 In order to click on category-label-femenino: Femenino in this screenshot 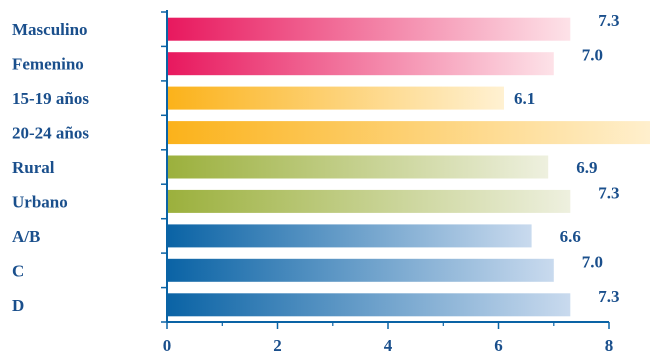, I will do `click(48, 64)`.